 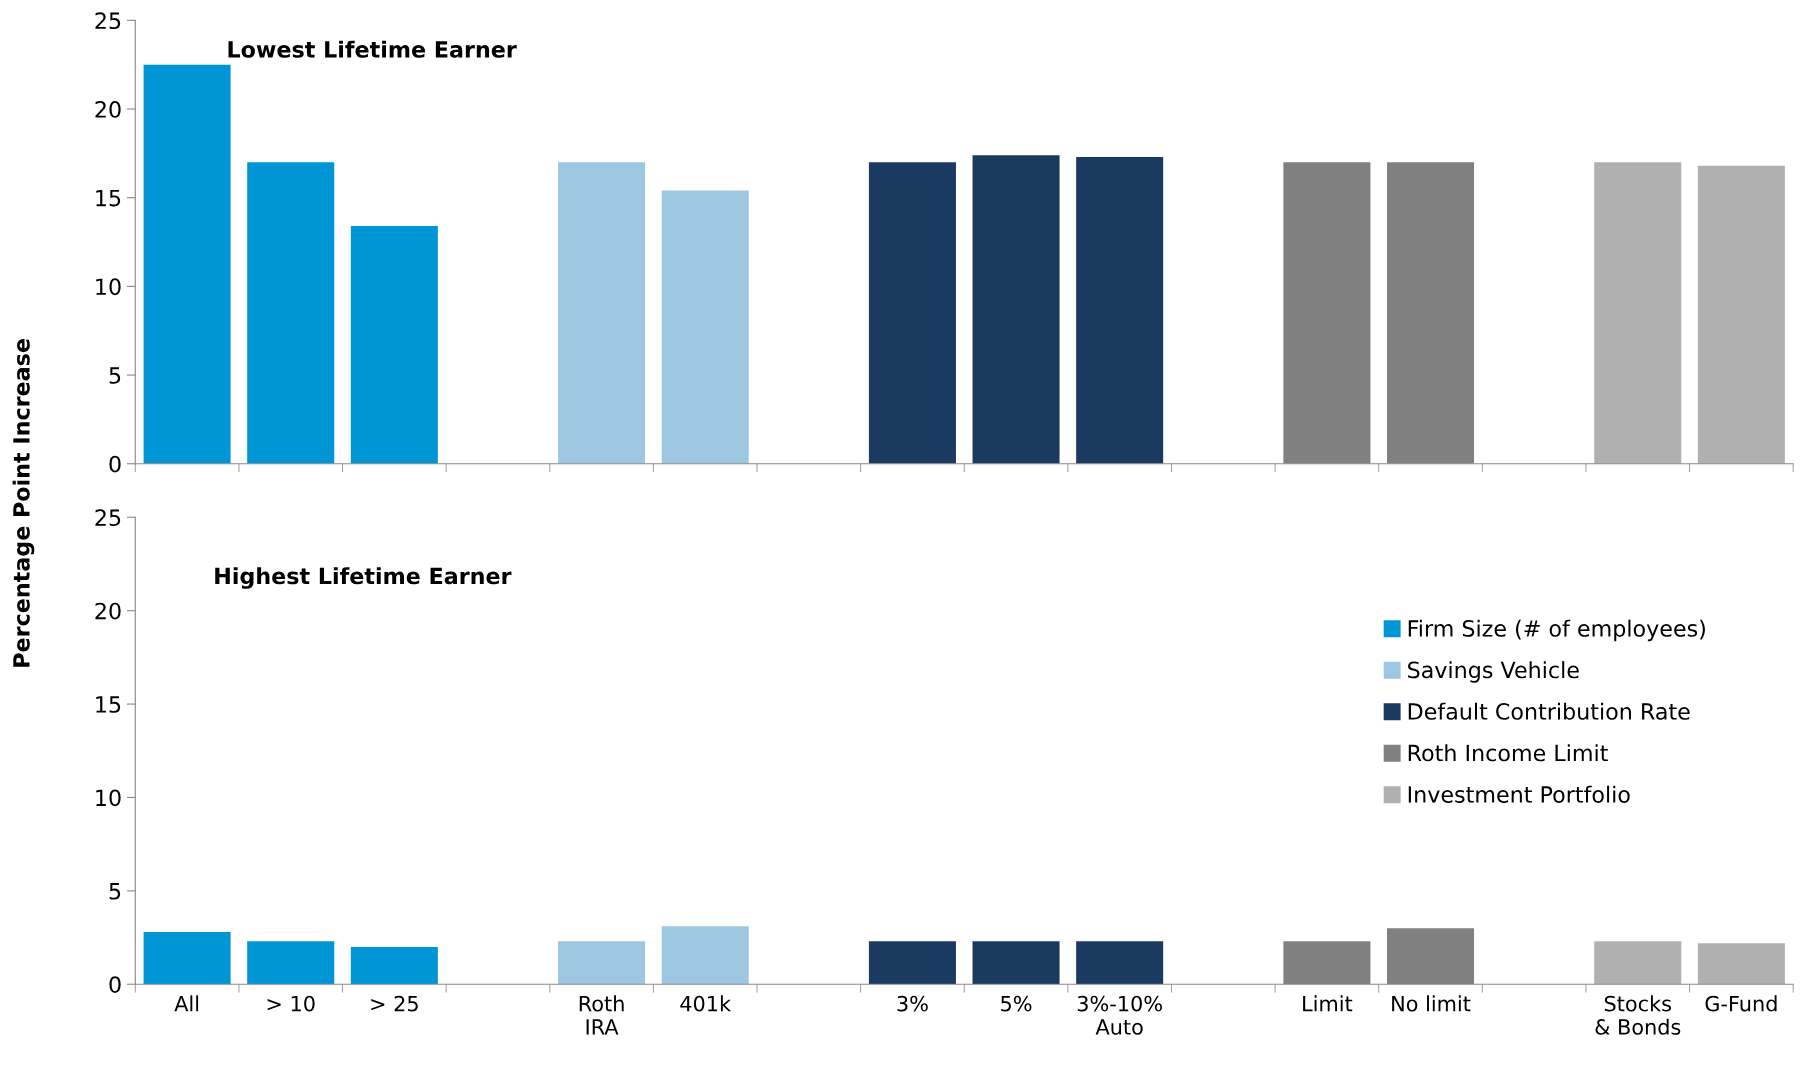 I want to click on text: Highest Lifetime Earner, so click(x=363, y=578).